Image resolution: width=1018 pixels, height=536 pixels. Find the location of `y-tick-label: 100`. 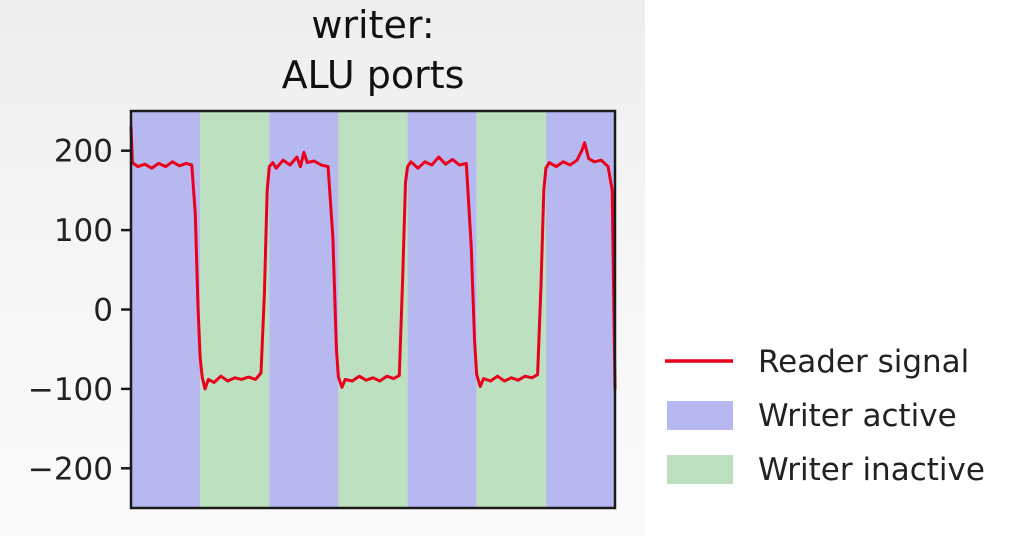

y-tick-label: 100 is located at coordinates (83, 231).